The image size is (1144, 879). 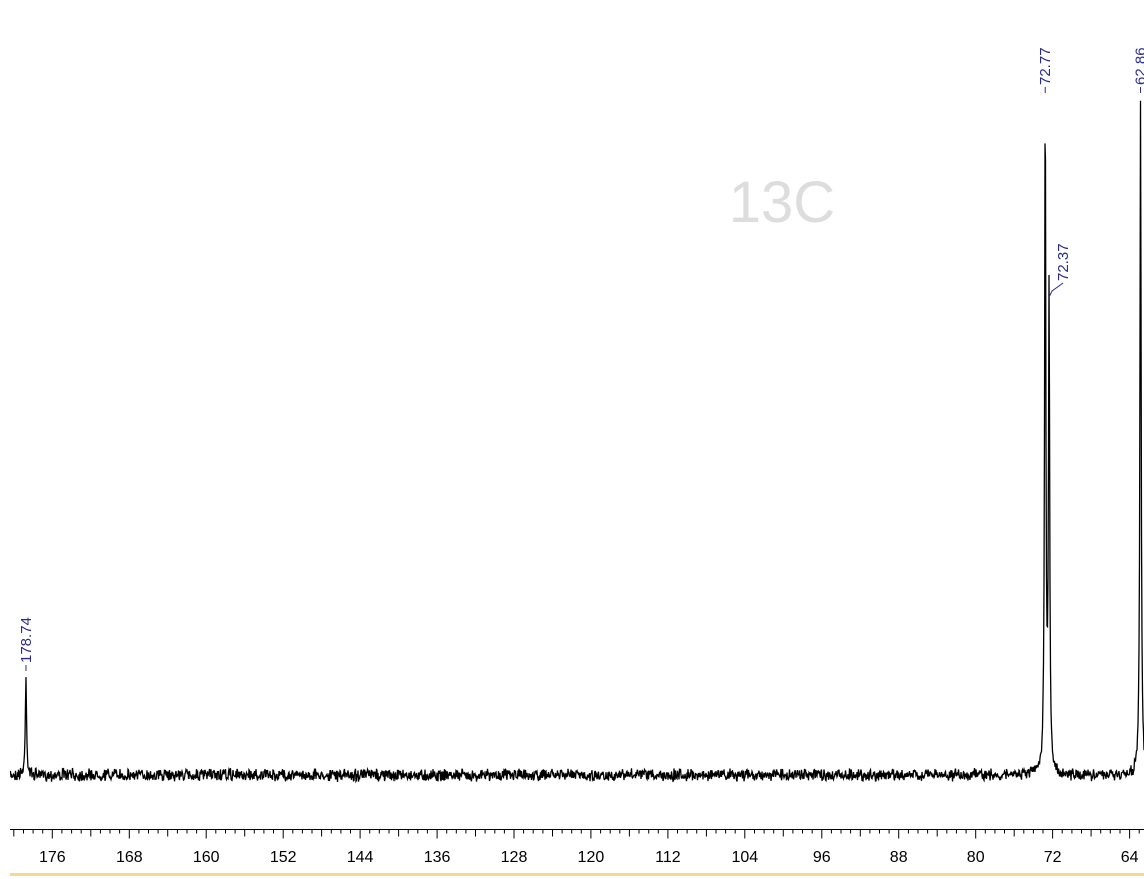 What do you see at coordinates (1130, 857) in the screenshot?
I see `x-tick-label: 64` at bounding box center [1130, 857].